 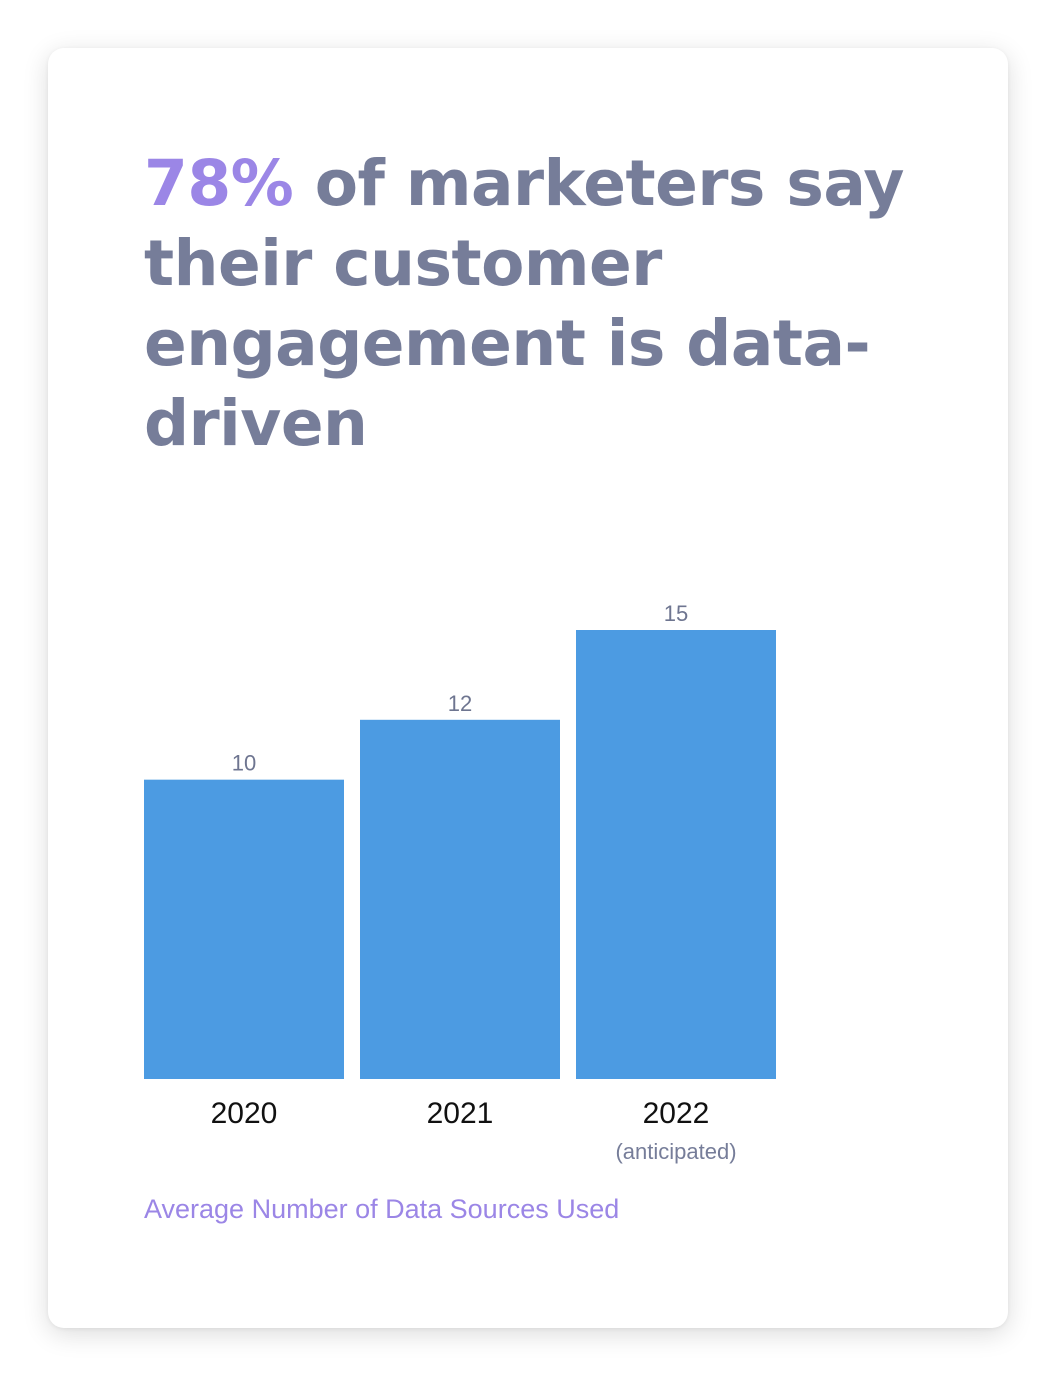 I want to click on category-sublabel-2022: (anticipated), so click(x=675, y=1151).